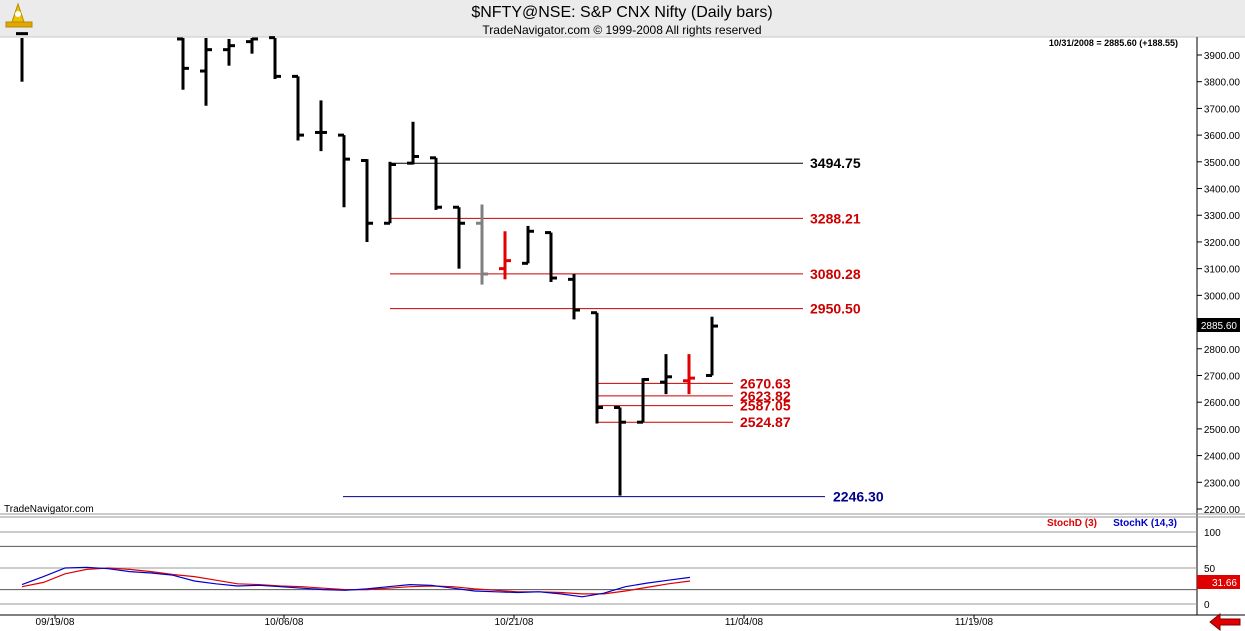 This screenshot has width=1245, height=631. What do you see at coordinates (1145, 523) in the screenshot?
I see `stochk-legend: StochK (14,3)` at bounding box center [1145, 523].